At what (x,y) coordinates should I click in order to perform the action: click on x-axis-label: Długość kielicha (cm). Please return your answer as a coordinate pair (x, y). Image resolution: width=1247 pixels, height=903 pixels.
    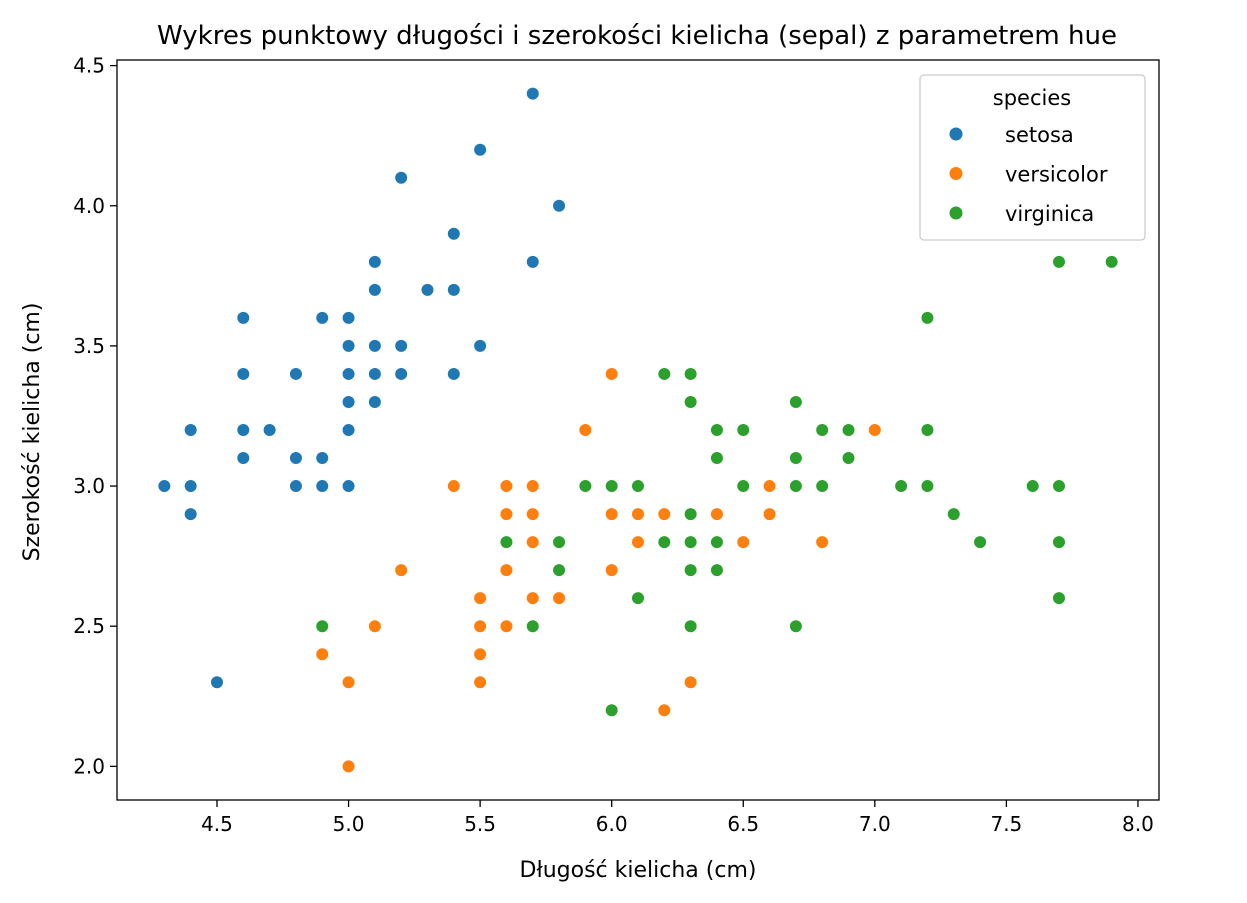
    Looking at the image, I should click on (638, 870).